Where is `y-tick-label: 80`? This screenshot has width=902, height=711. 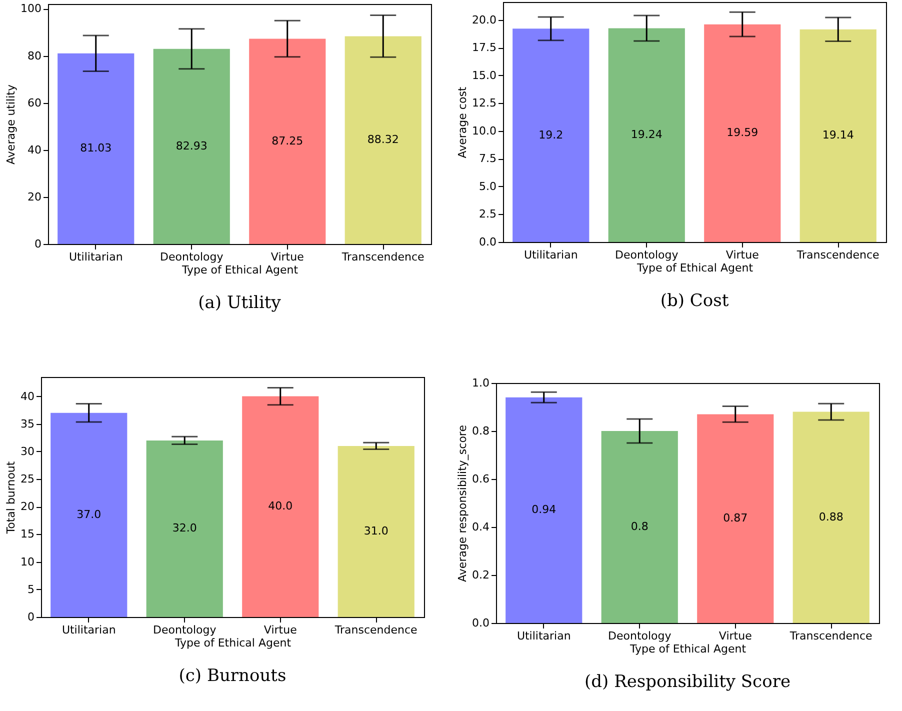 y-tick-label: 80 is located at coordinates (35, 55).